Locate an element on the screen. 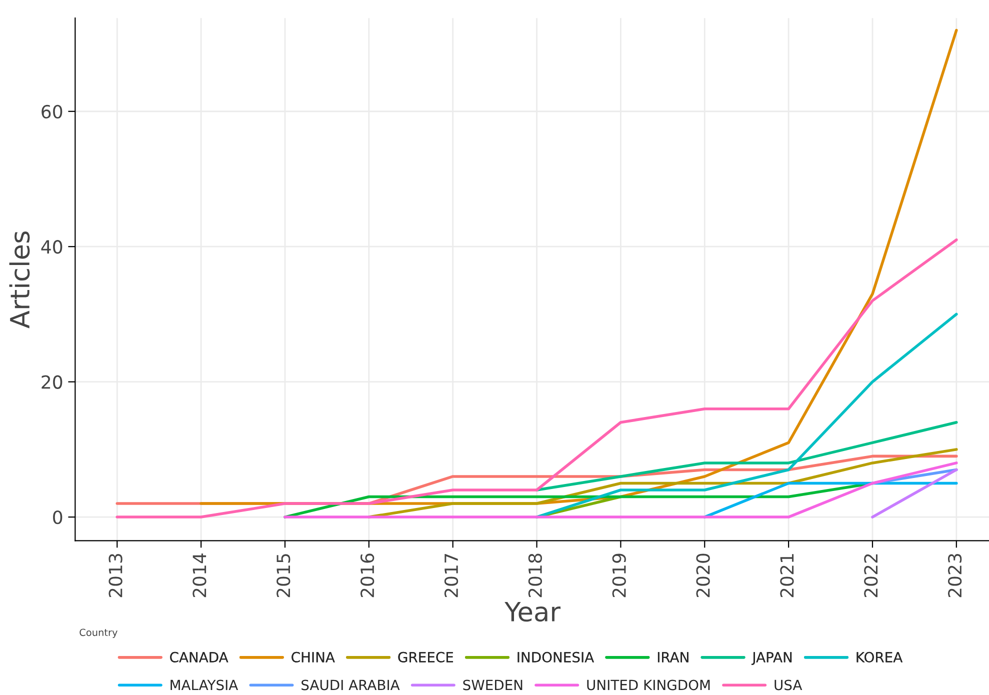 This screenshot has width=989, height=695. x-tick-label: 2023 is located at coordinates (955, 576).